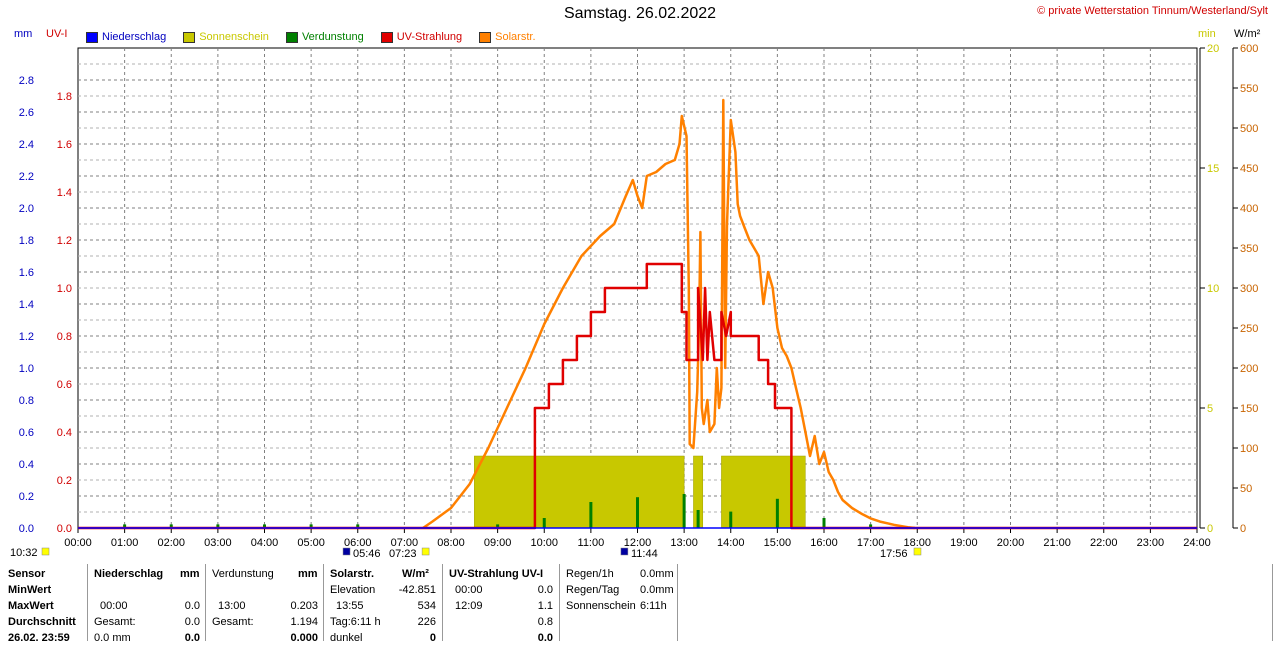 Image resolution: width=1280 pixels, height=646 pixels. Describe the element at coordinates (894, 554) in the screenshot. I see `marker-time-sunset: 17:56` at that location.